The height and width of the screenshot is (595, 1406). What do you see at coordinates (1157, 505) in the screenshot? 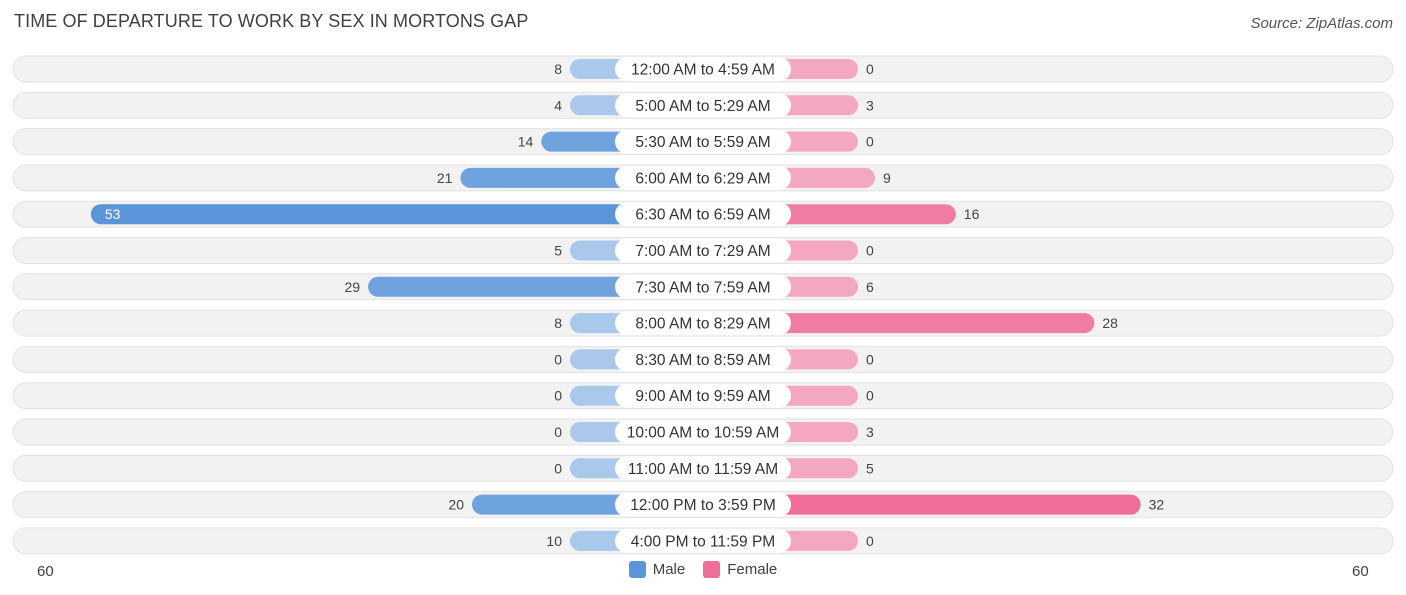
I see `value-label-female: 32` at bounding box center [1157, 505].